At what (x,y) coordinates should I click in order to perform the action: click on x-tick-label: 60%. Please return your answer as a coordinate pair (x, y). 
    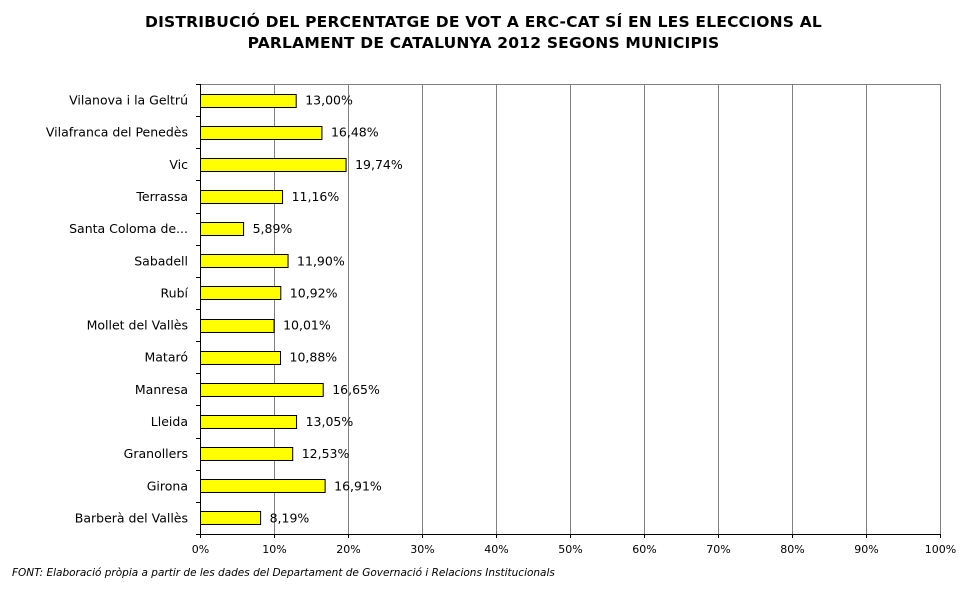
    Looking at the image, I should click on (644, 549).